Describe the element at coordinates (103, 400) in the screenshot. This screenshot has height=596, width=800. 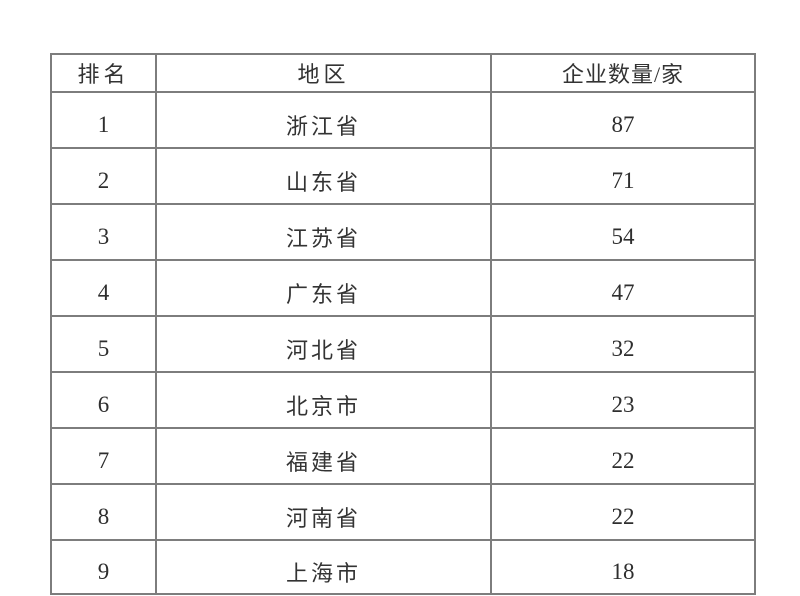
I see `rank-cell: 6` at that location.